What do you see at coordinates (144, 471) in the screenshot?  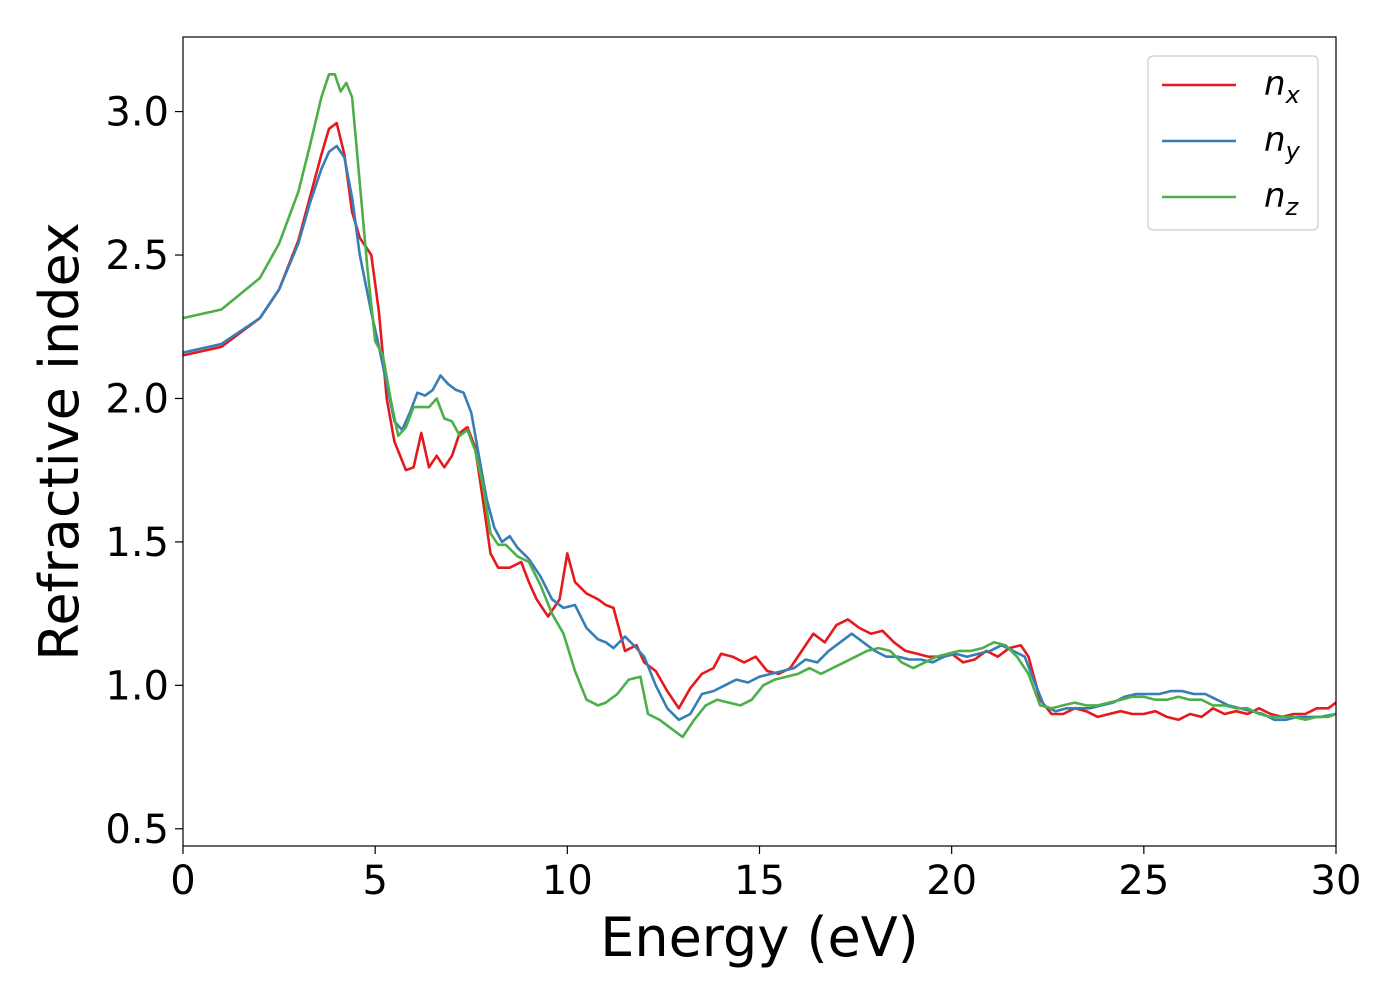 I see `y-axis-ticks: 0.5 1.0 1.5 2.0 2.5 3.0` at bounding box center [144, 471].